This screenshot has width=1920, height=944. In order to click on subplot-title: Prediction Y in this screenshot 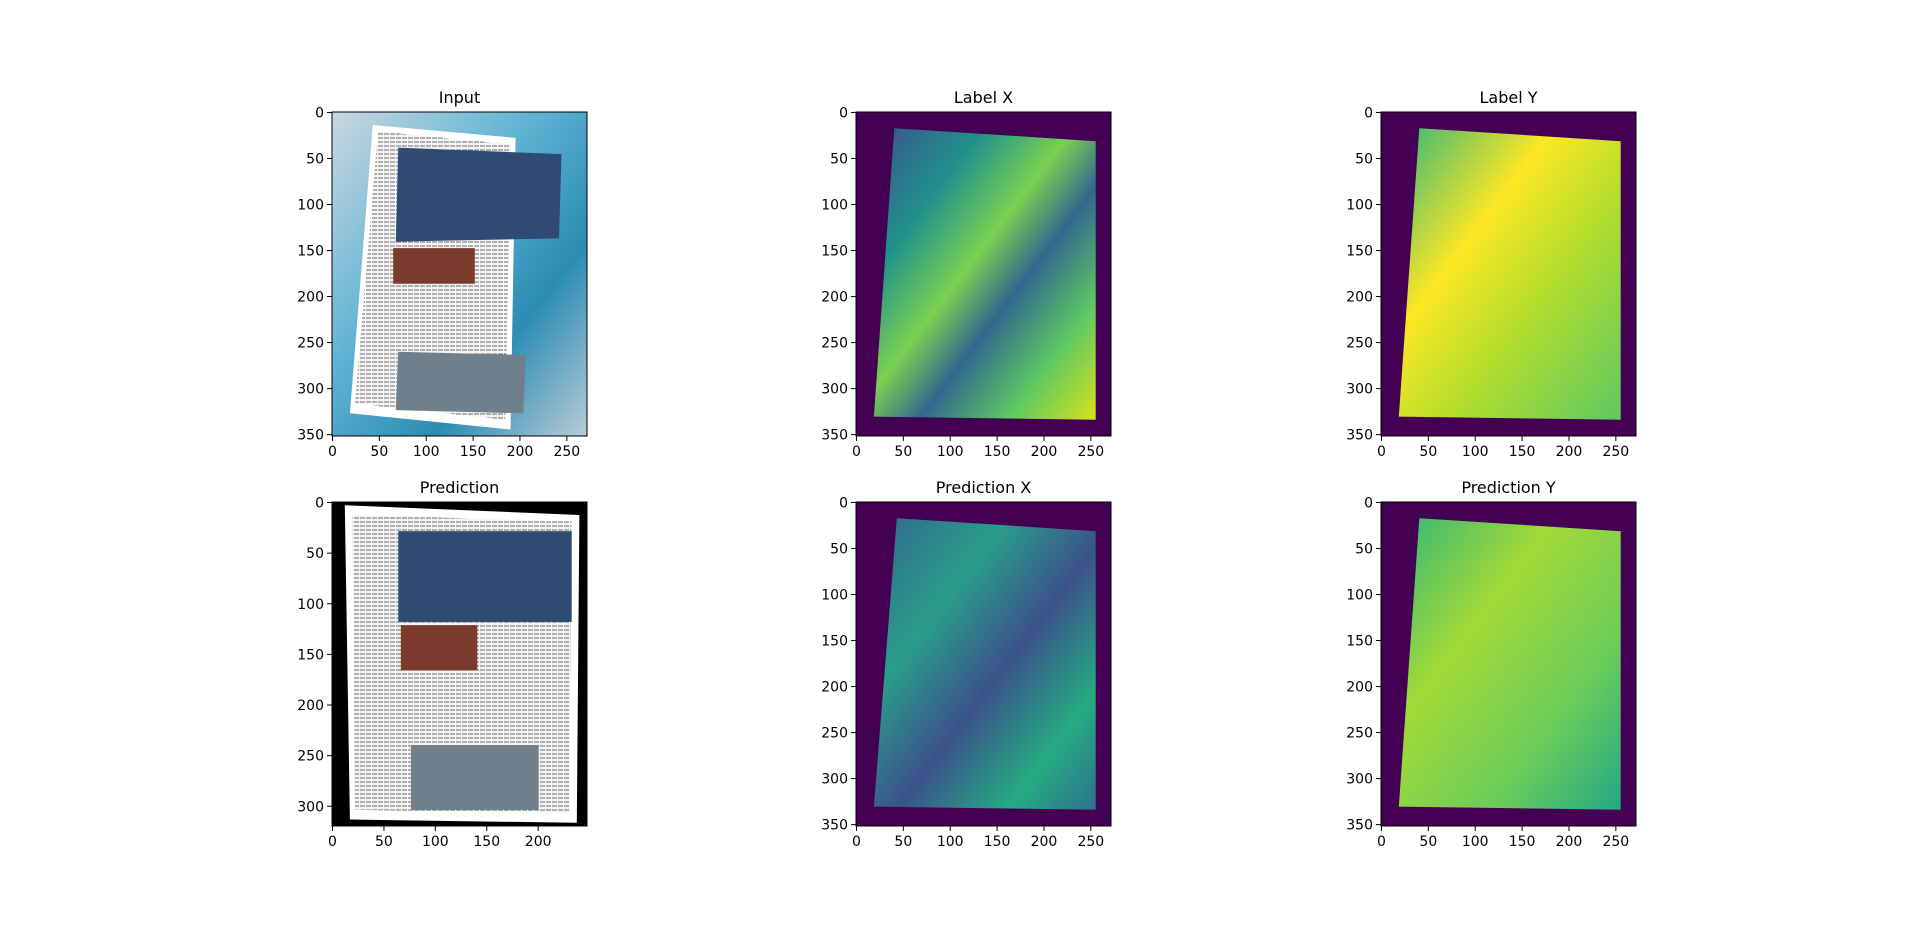, I will do `click(1508, 487)`.